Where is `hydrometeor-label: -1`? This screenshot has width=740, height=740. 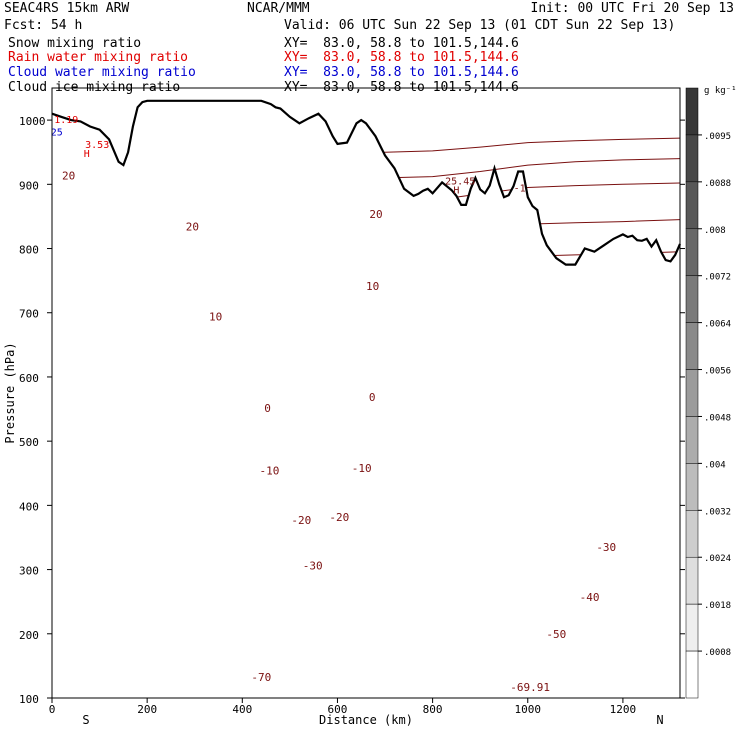 hydrometeor-label: -1 is located at coordinates (520, 189).